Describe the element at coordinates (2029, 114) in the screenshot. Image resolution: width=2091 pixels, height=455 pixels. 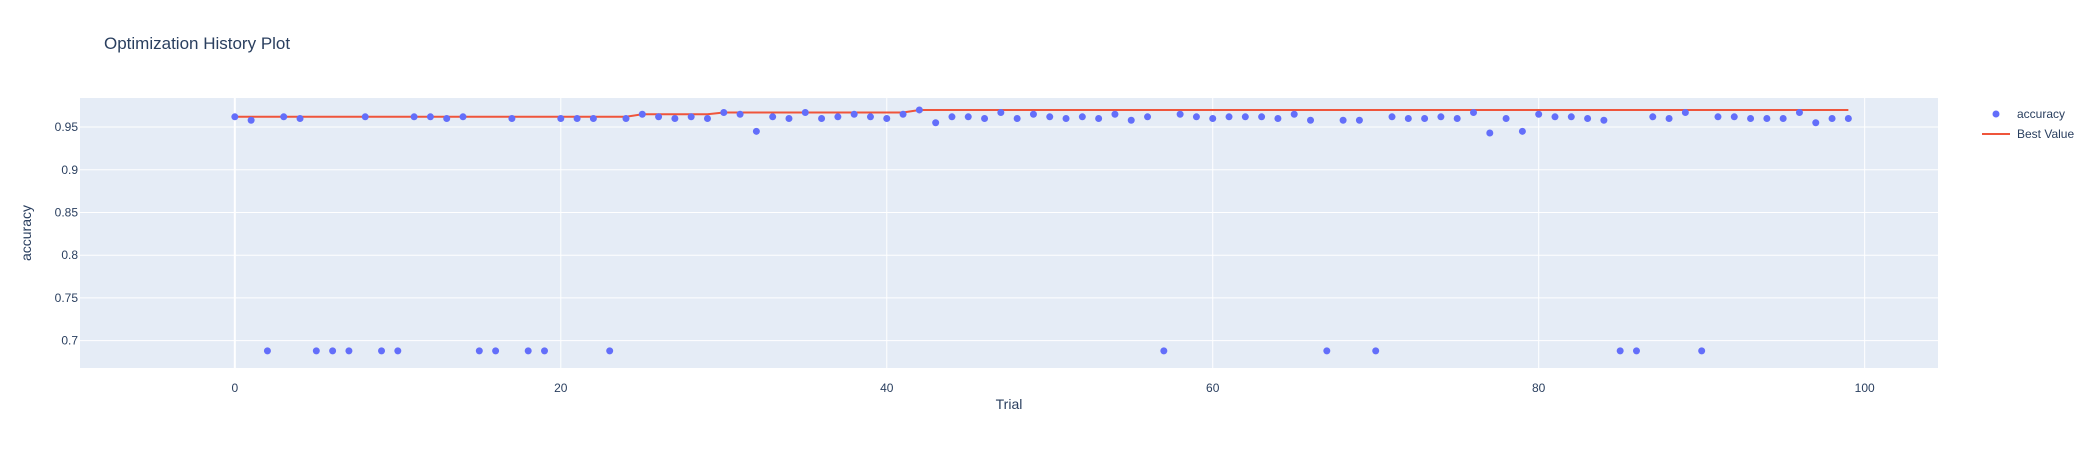
I see `legend-item-accuracy: accuracy` at that location.